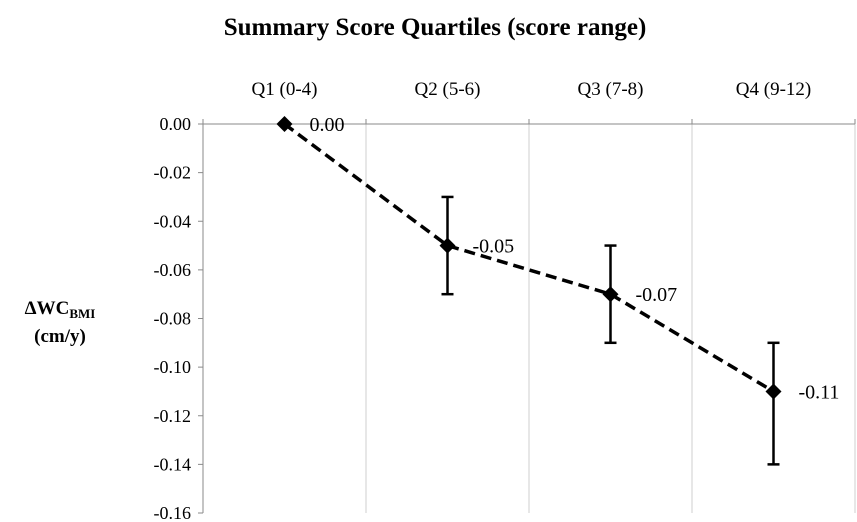 This screenshot has width=857, height=522. I want to click on data-label: -0.05, so click(494, 247).